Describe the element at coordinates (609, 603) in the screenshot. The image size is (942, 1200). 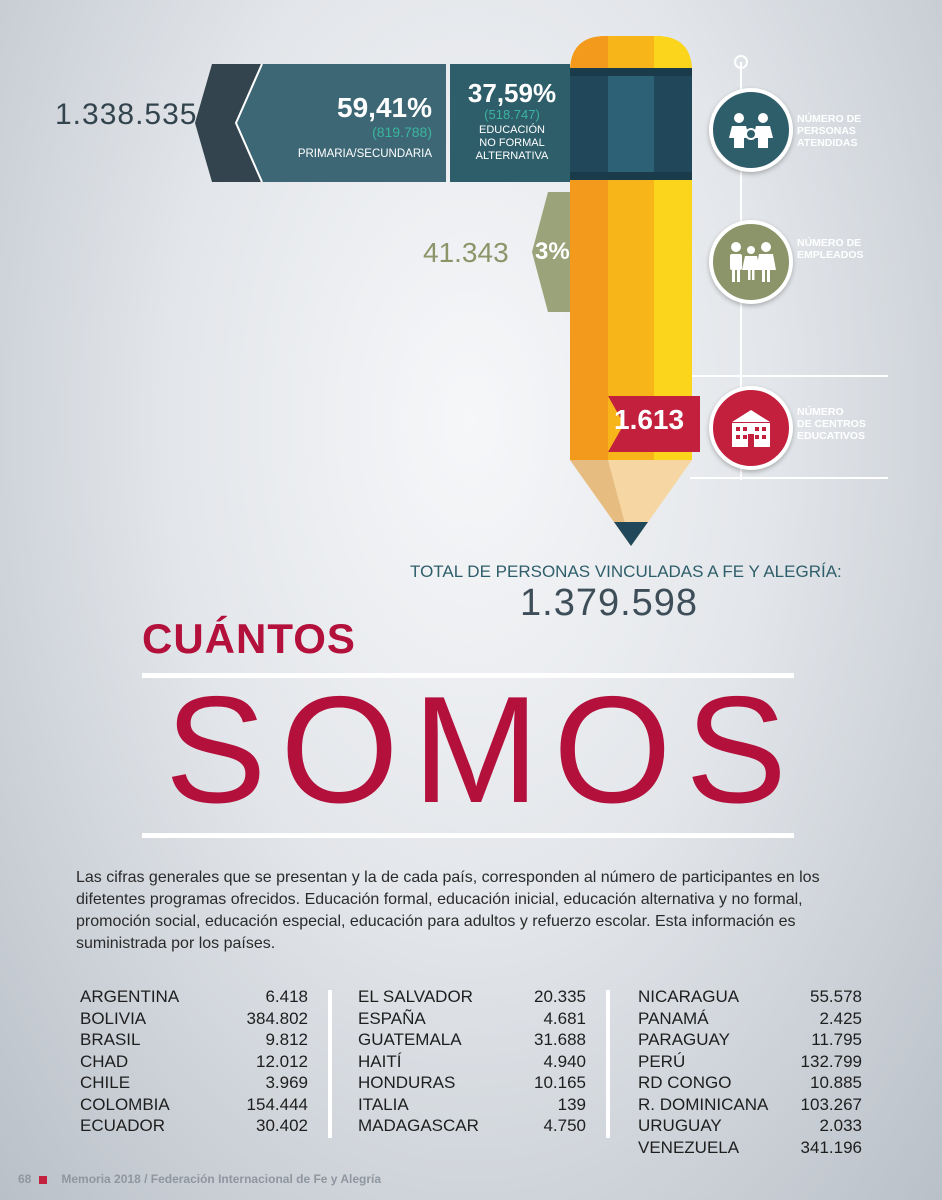
I see `total-value: 1.379.598` at that location.